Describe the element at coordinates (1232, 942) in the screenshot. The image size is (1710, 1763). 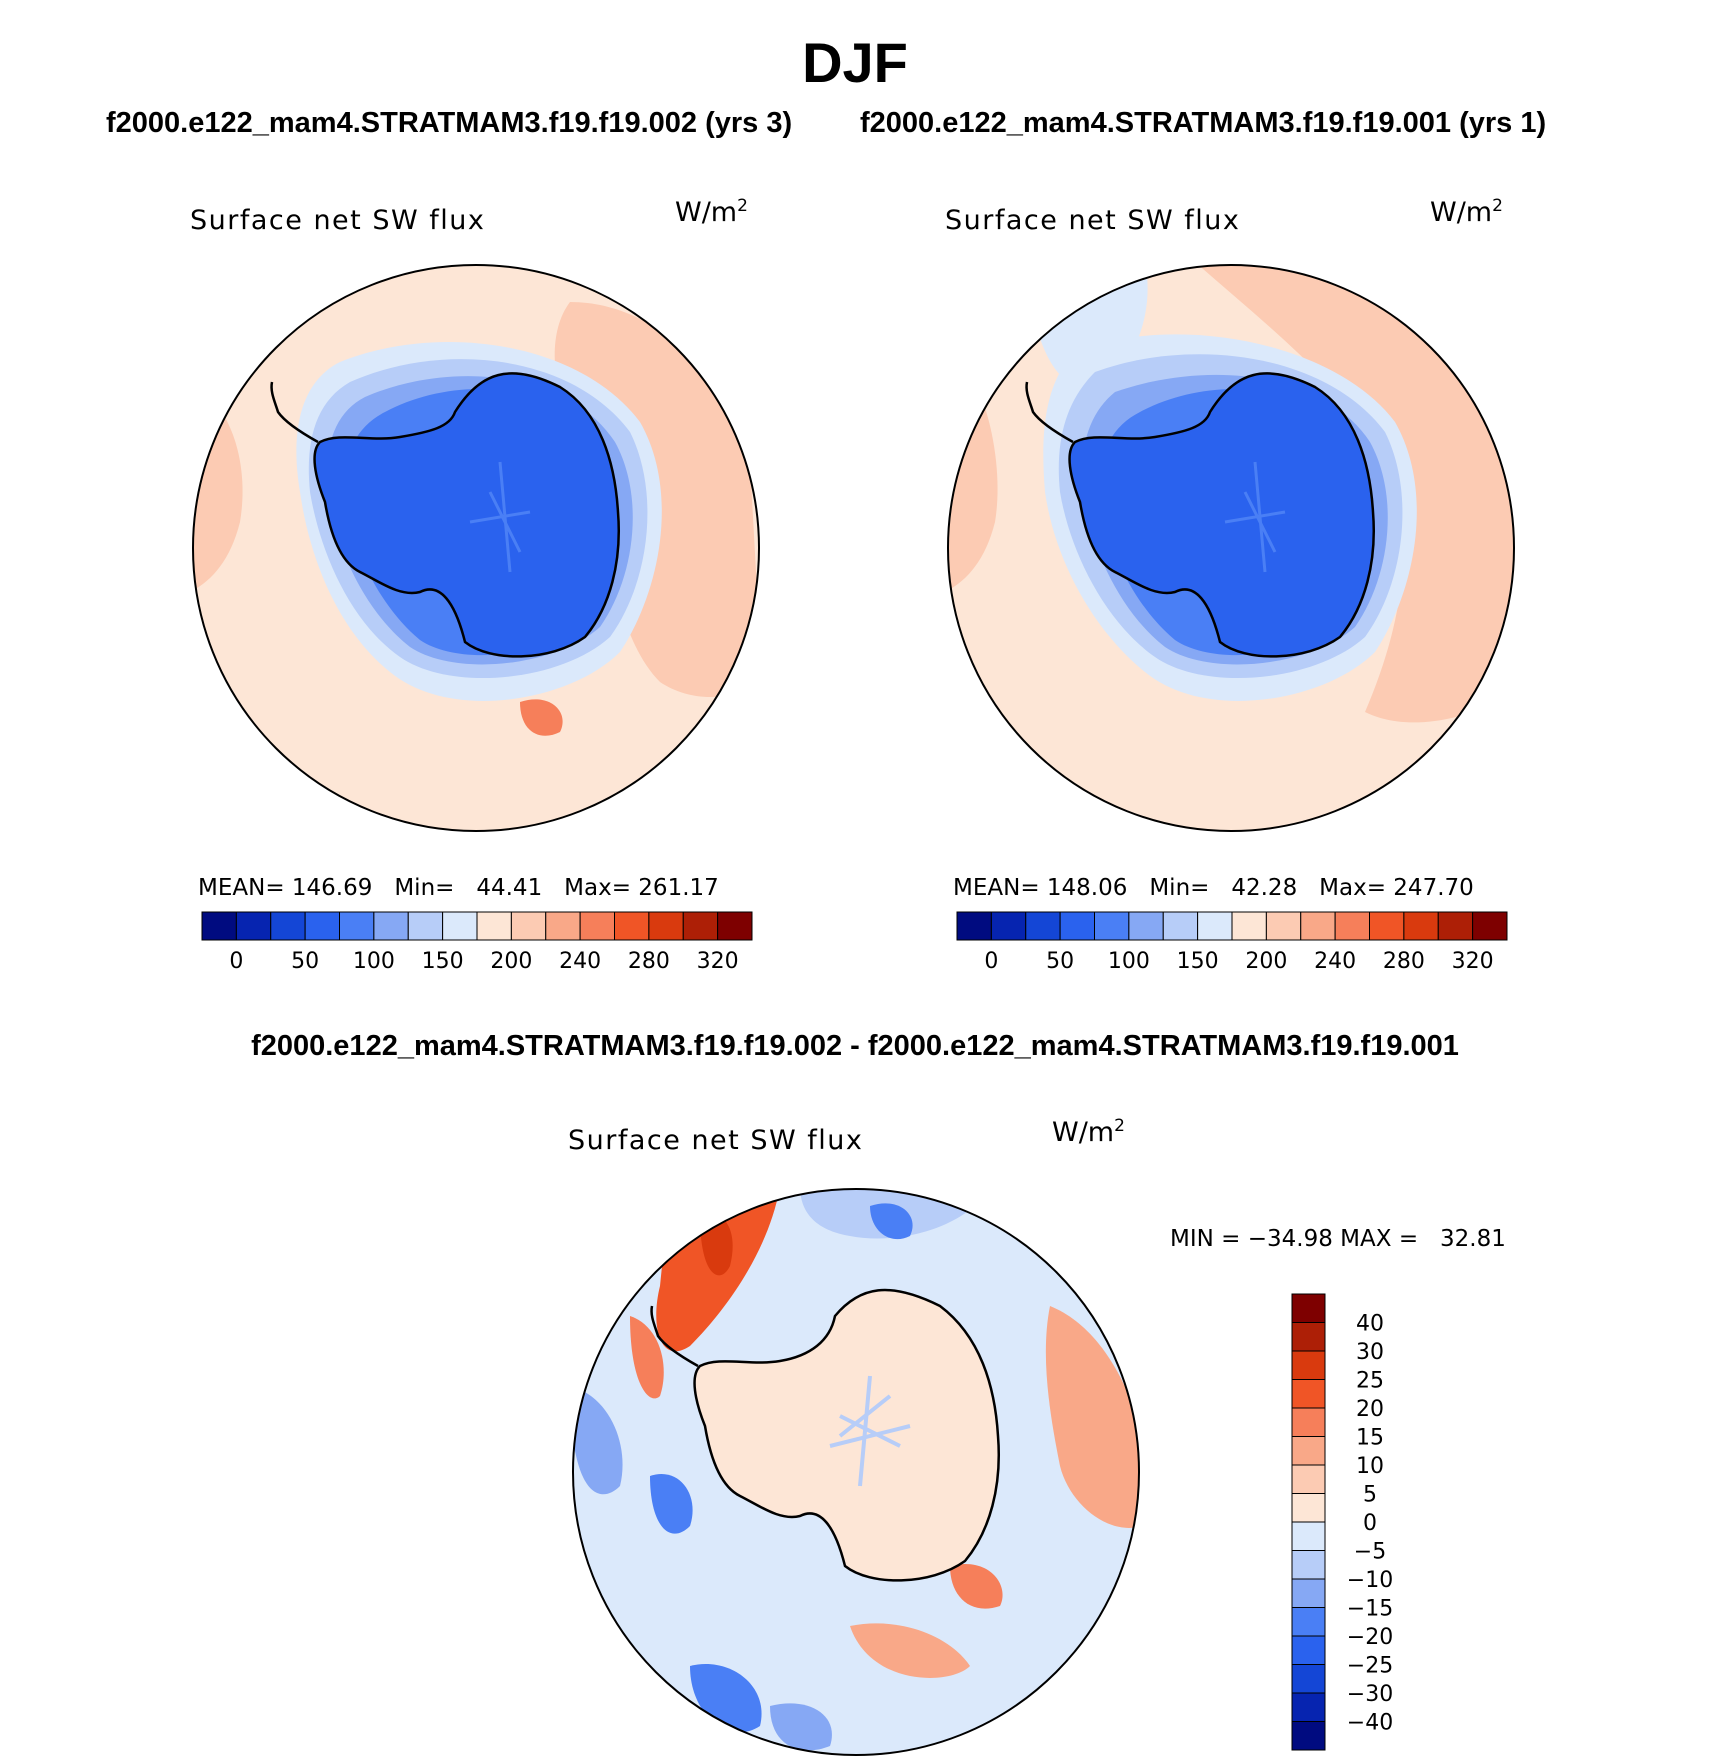
I see `colorbar-panel2: 0 50 100 150 200 240 280 320` at that location.